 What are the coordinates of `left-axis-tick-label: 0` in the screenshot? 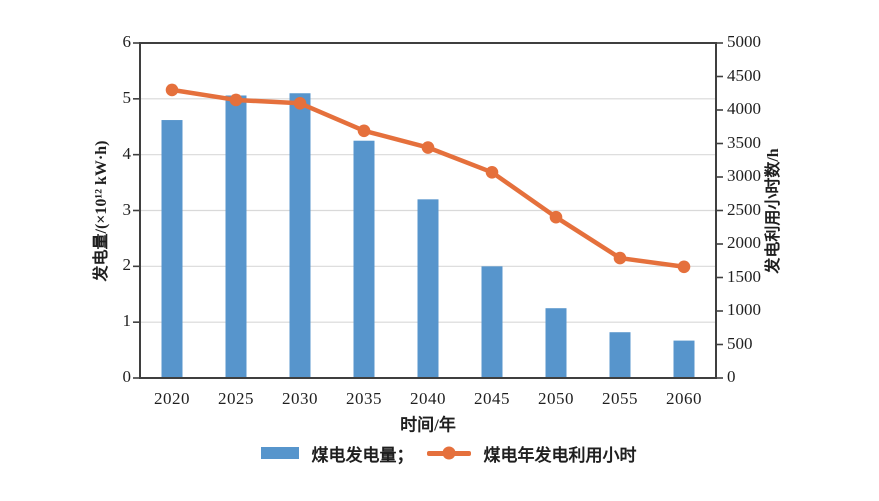 It's located at (127, 376).